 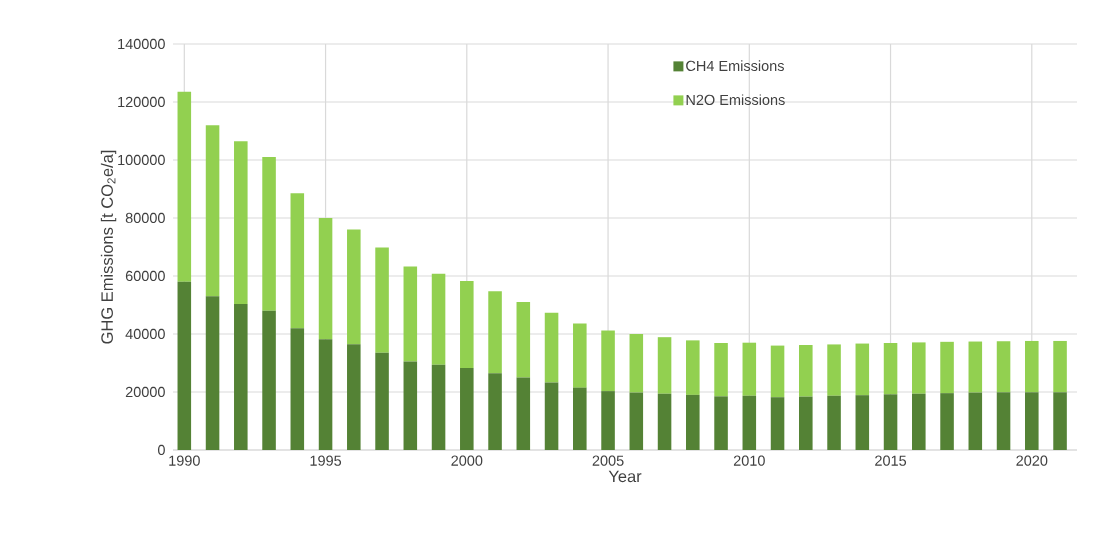 I want to click on y-tick-label: 0, so click(x=161, y=450).